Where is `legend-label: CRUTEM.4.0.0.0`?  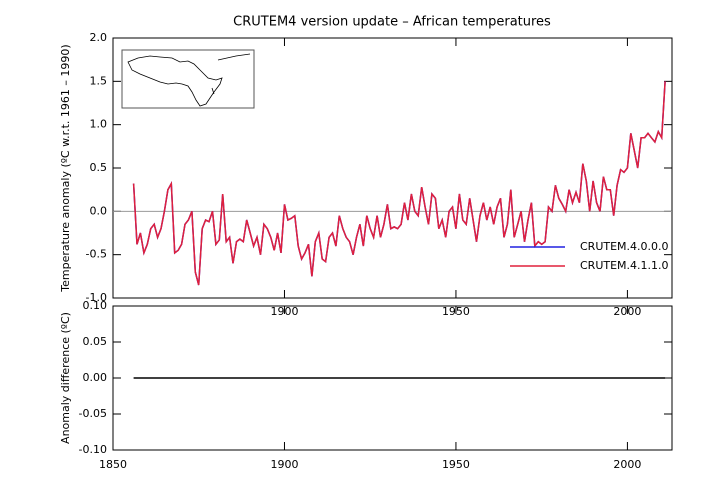 legend-label: CRUTEM.4.0.0.0 is located at coordinates (624, 246).